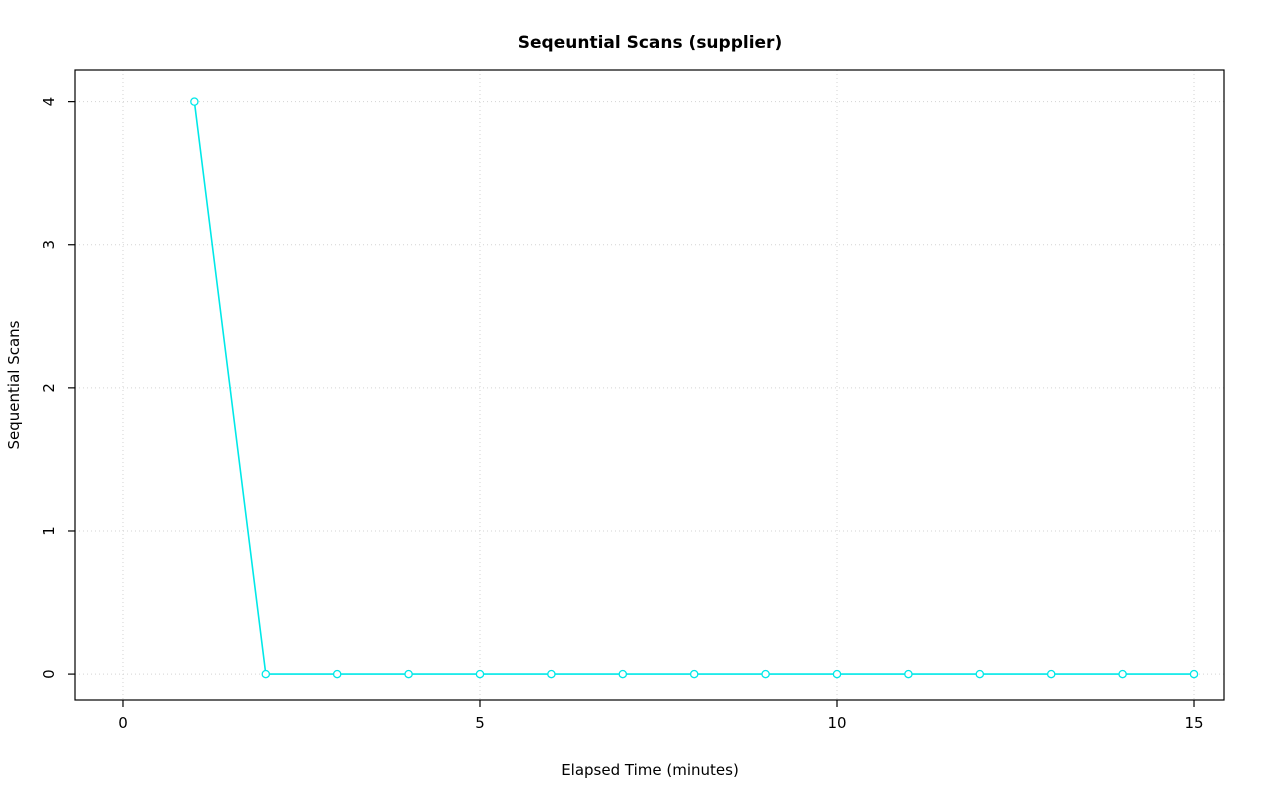 The height and width of the screenshot is (801, 1280). I want to click on x-tick-label: 10, so click(836, 723).